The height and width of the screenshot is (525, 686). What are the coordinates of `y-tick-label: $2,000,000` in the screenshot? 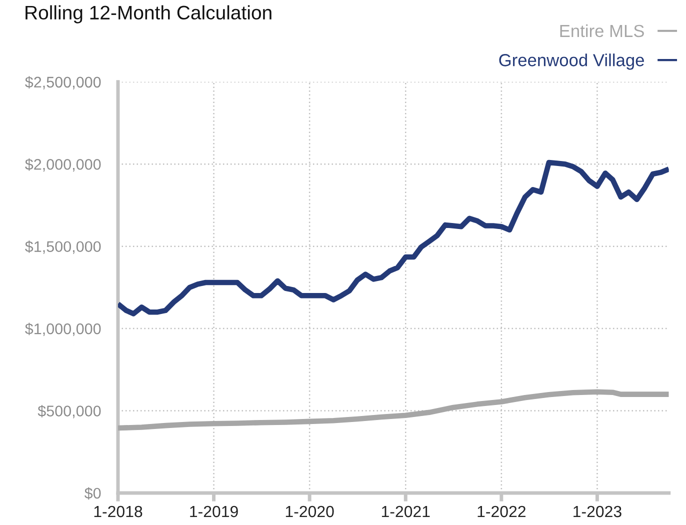 It's located at (63, 165).